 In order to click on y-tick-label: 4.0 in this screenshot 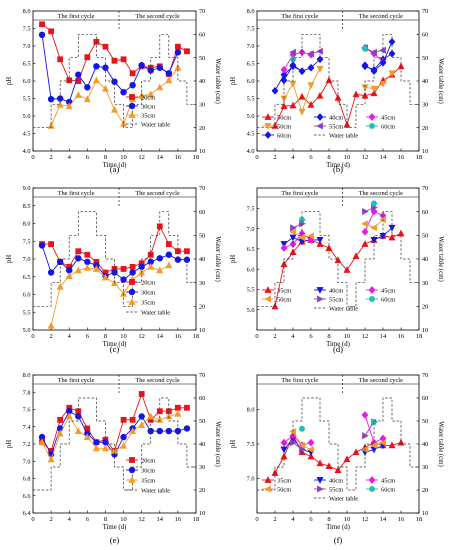, I will do `click(27, 151)`.